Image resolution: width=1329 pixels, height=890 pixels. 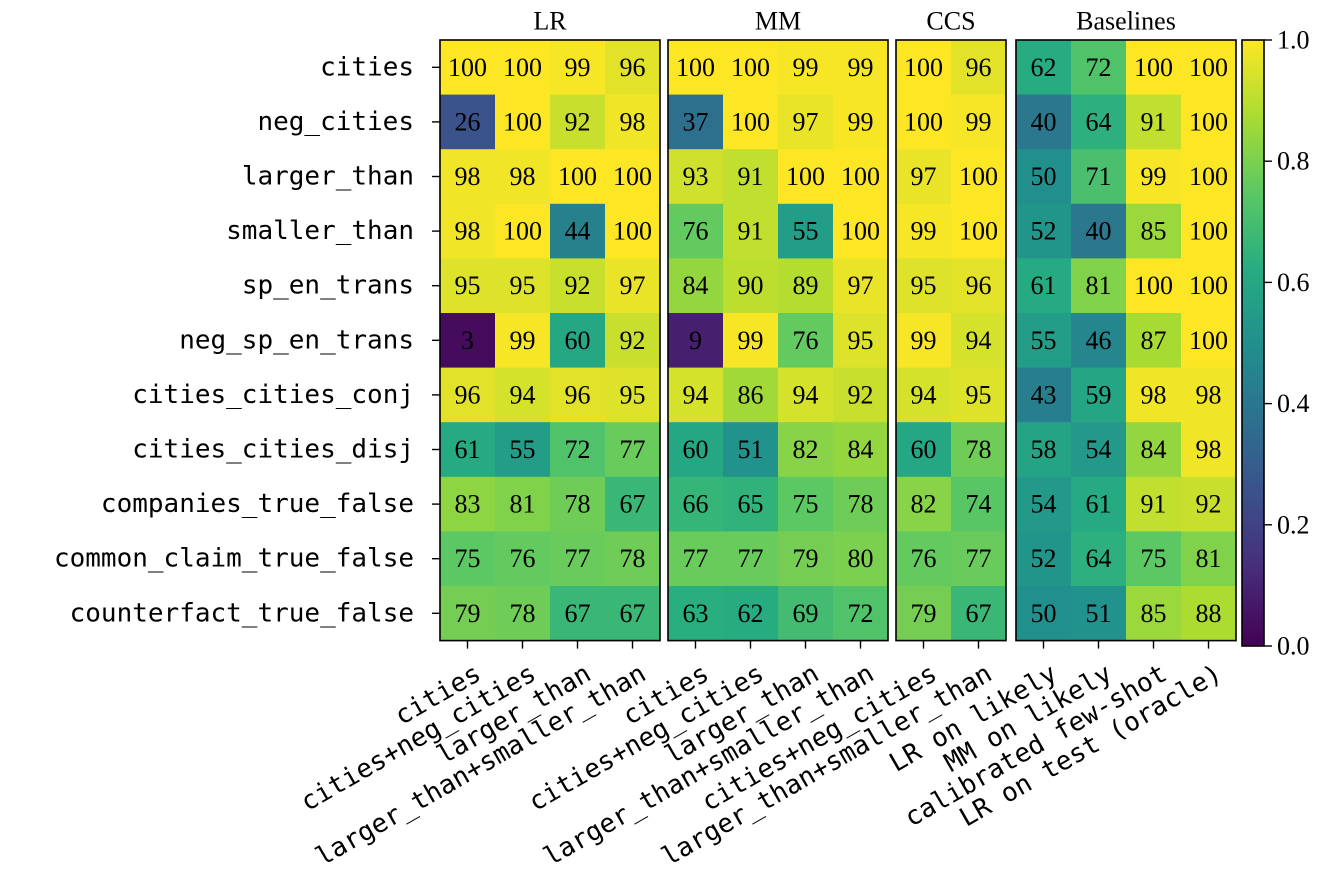 I want to click on cell-value-label: 66, so click(x=696, y=504).